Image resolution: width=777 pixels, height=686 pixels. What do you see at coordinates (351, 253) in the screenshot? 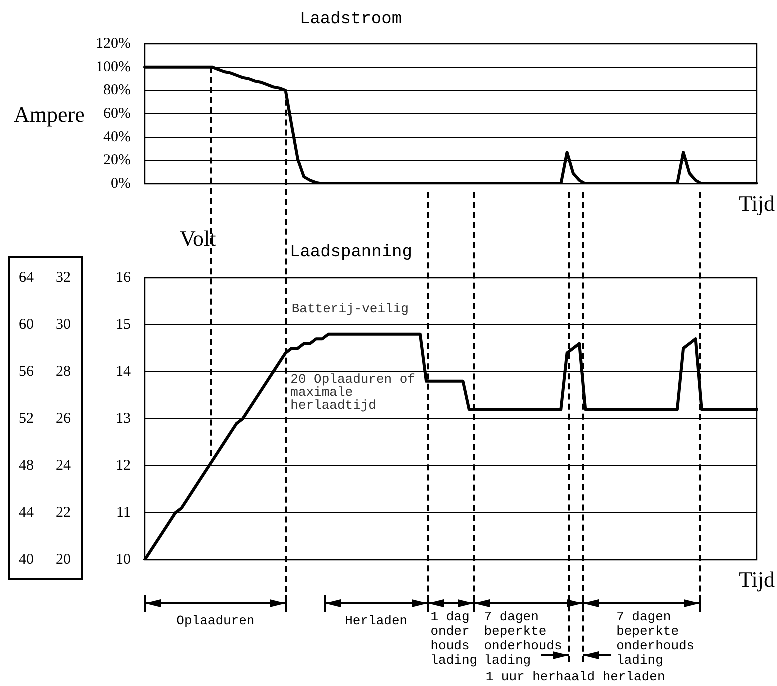
I see `chart-title: Laadspanning` at bounding box center [351, 253].